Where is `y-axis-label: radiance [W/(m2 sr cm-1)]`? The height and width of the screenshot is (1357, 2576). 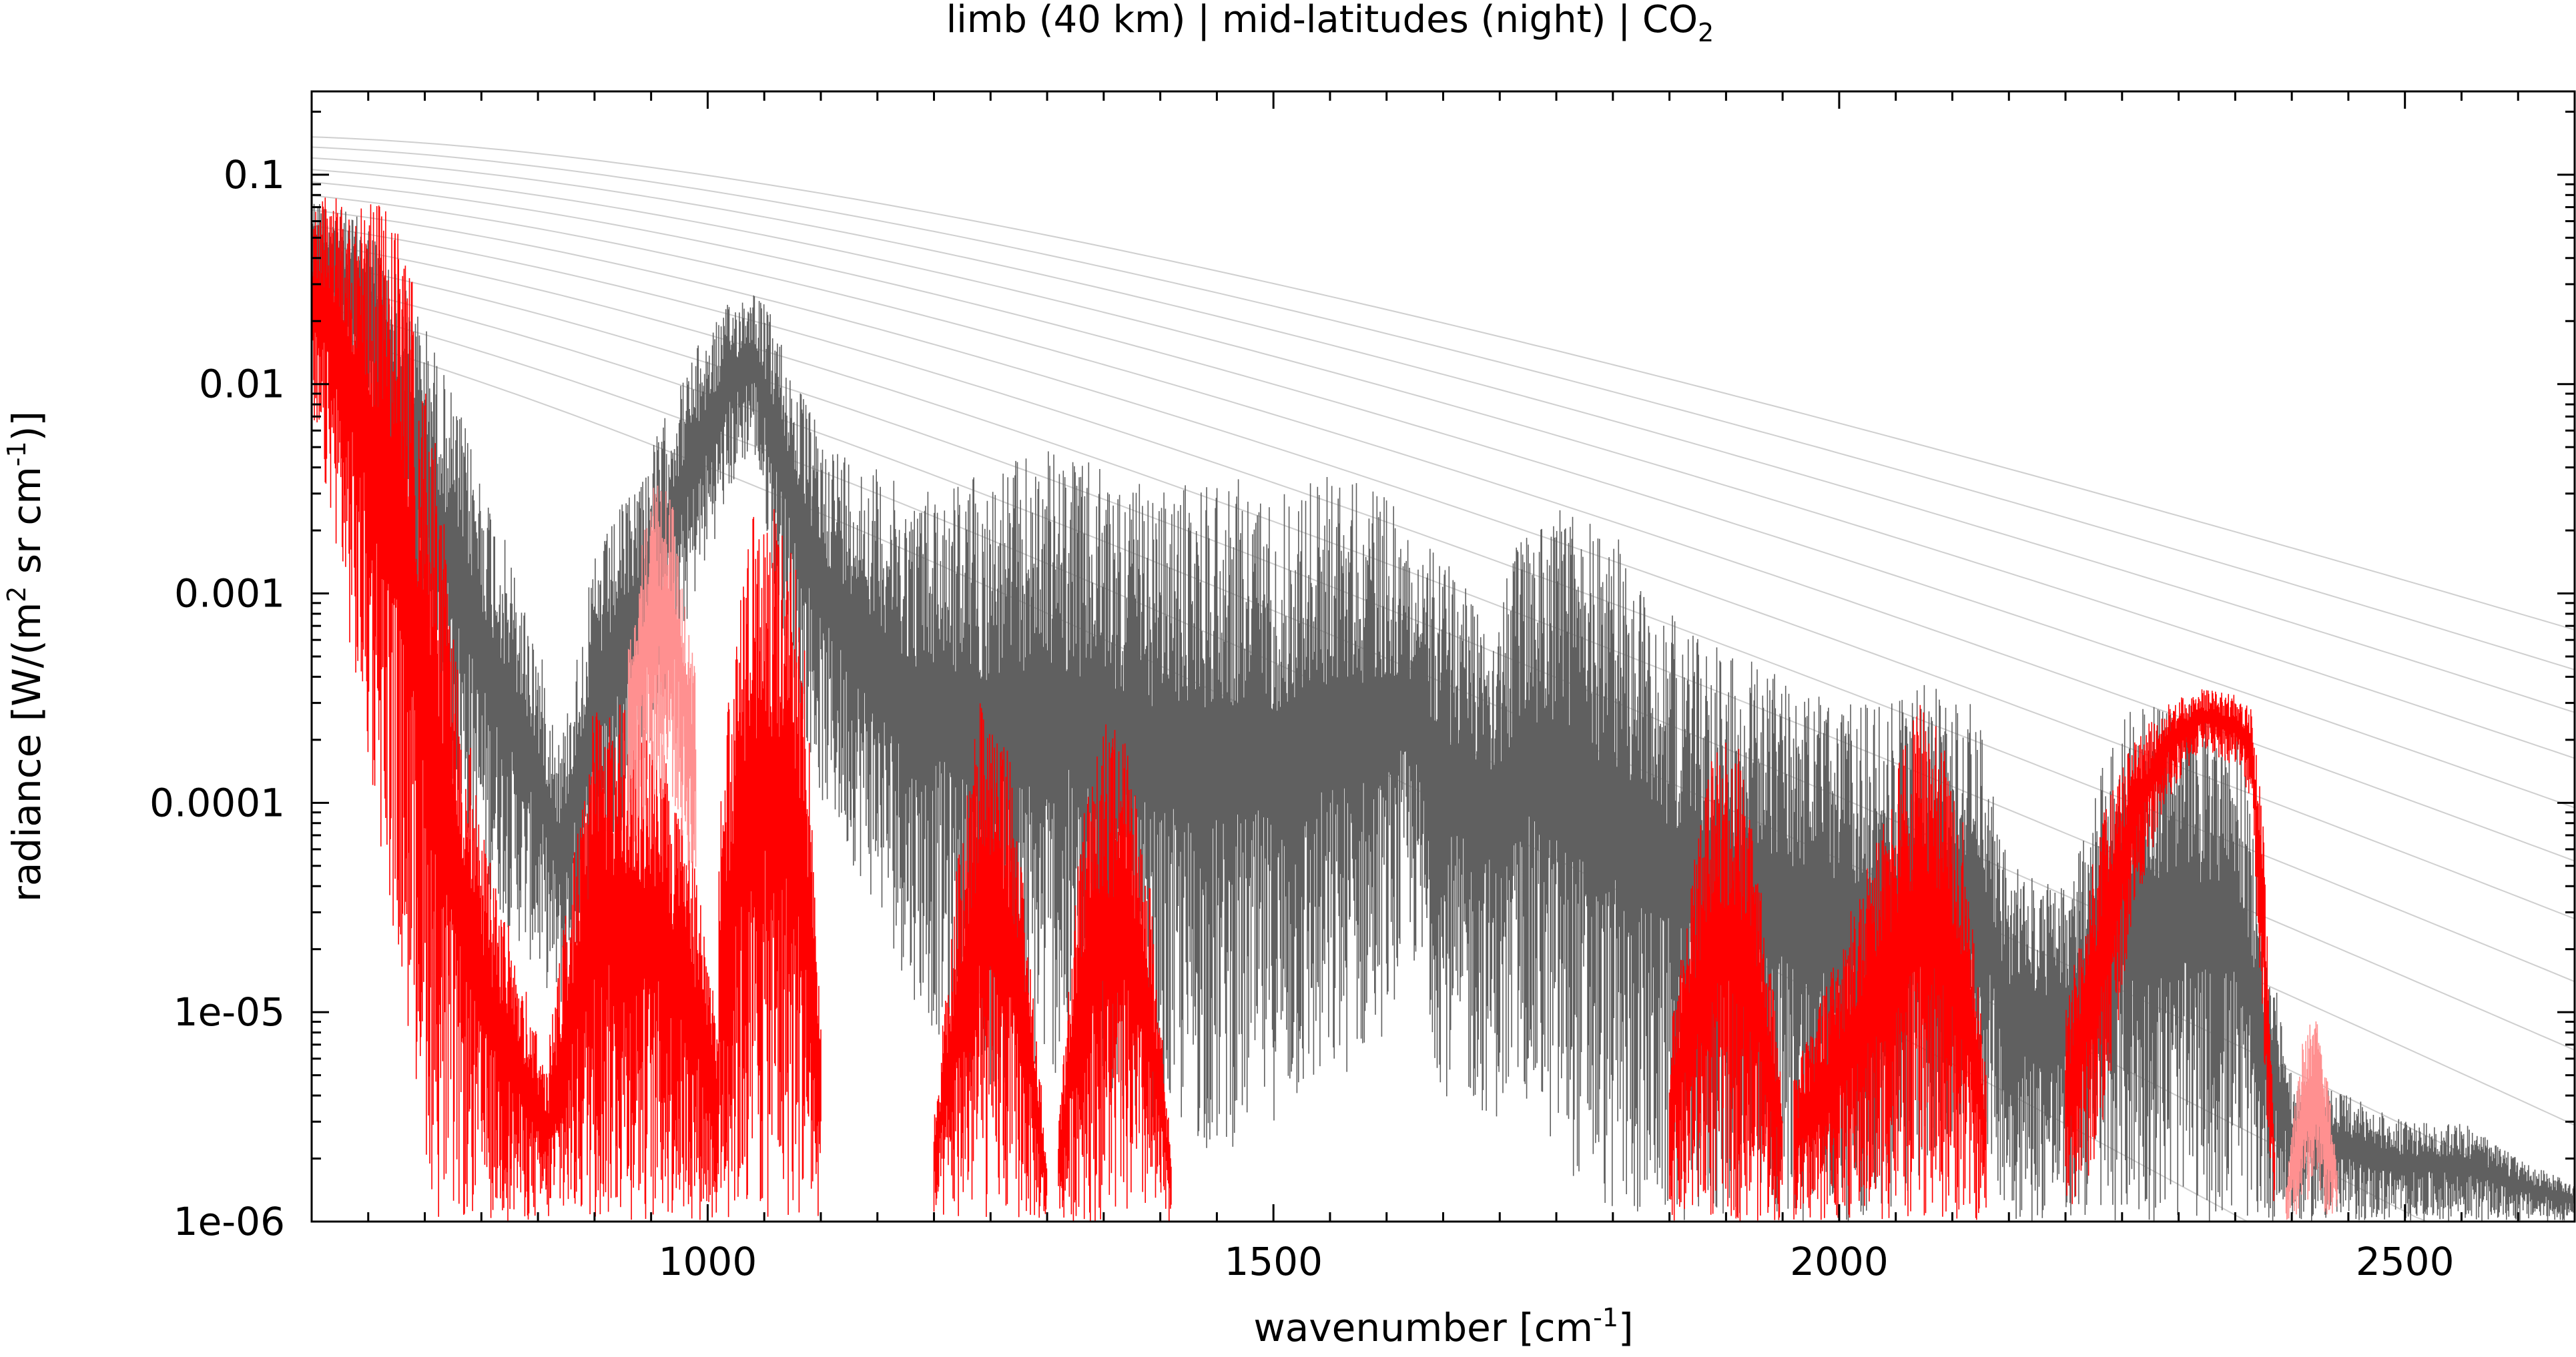 y-axis-label: radiance [W/(m2 sr cm-1)] is located at coordinates (25, 656).